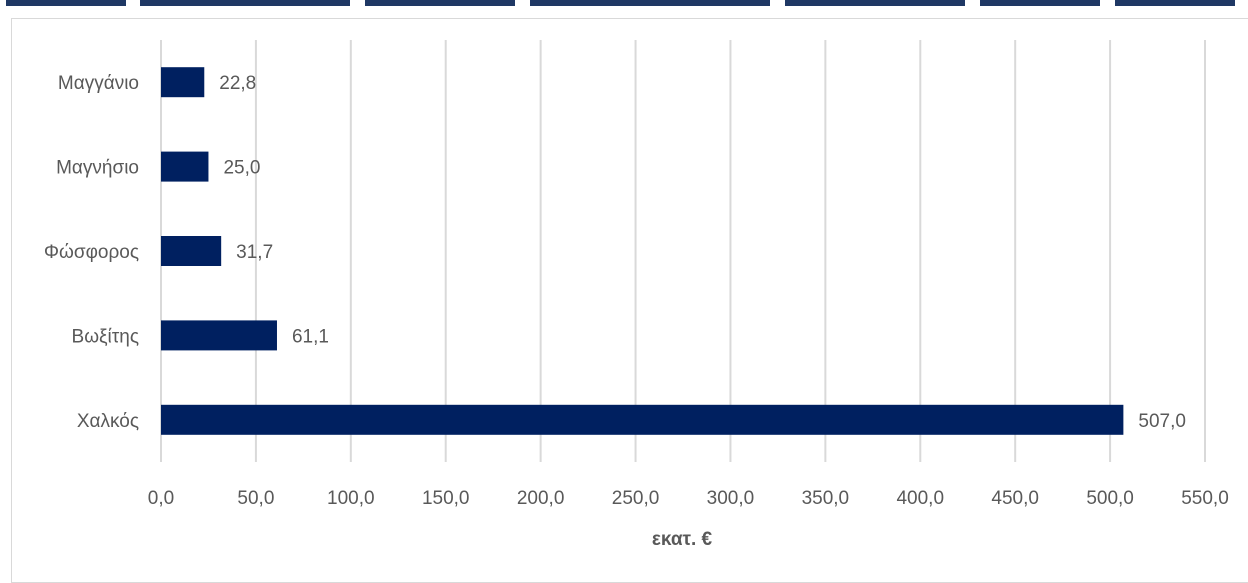 The width and height of the screenshot is (1248, 583). Describe the element at coordinates (682, 539) in the screenshot. I see `x-axis-label: εκατ. €` at that location.